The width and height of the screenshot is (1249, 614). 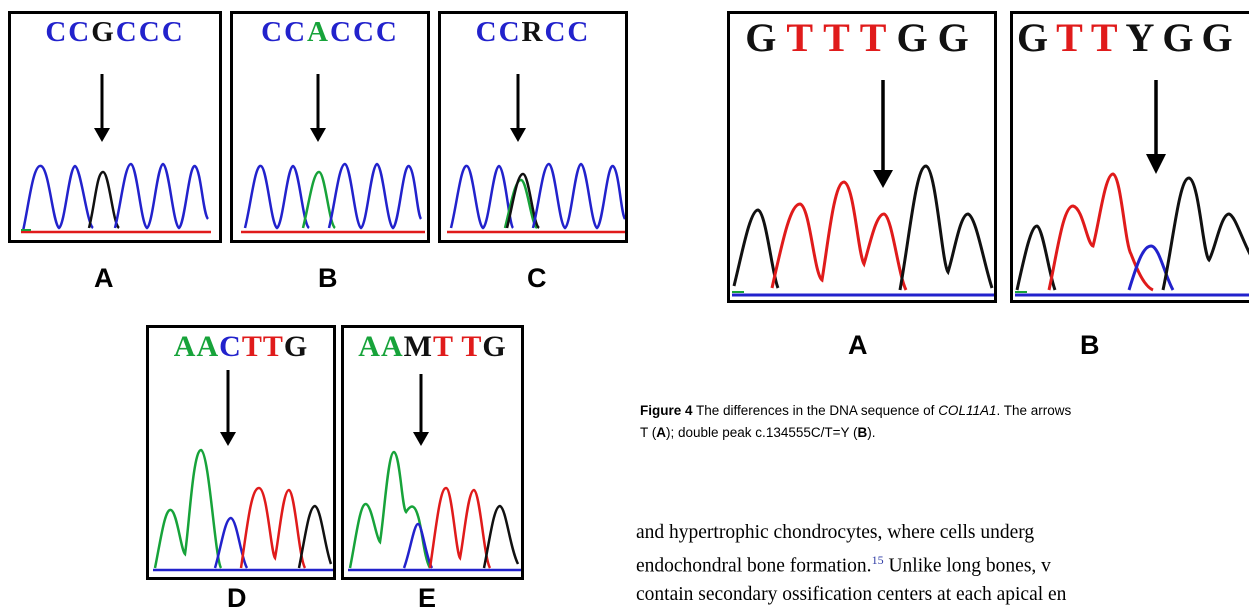 I want to click on chromatogram-panel-a-left: CCGCCC, so click(x=115, y=127).